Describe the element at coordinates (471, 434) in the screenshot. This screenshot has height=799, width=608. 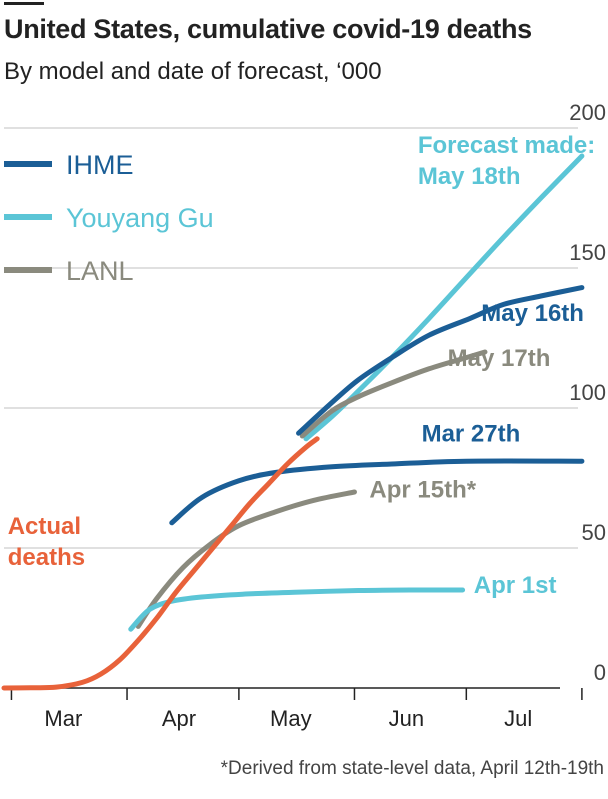
I see `annotation-mar-27th: Mar 27th` at that location.